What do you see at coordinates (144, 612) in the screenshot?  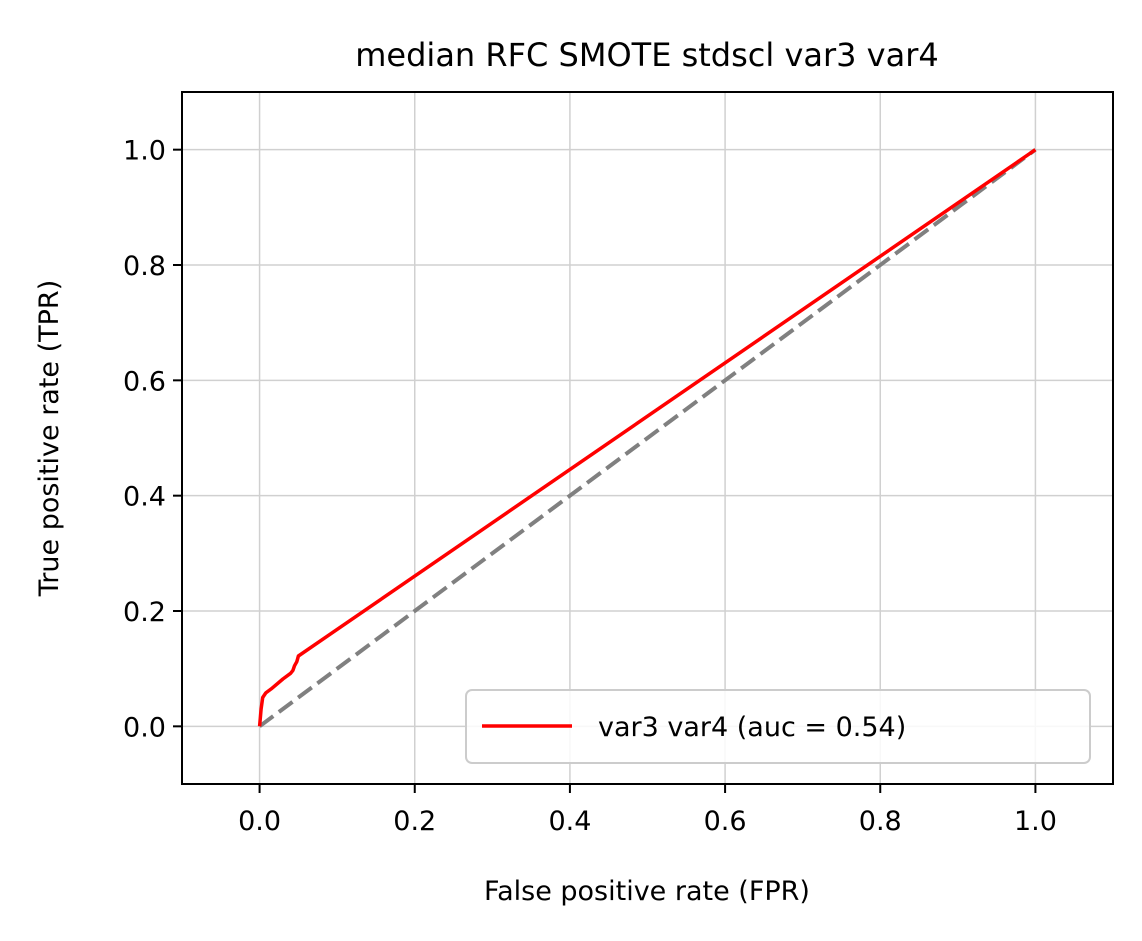 I see `y-tick-label: 0.2` at bounding box center [144, 612].